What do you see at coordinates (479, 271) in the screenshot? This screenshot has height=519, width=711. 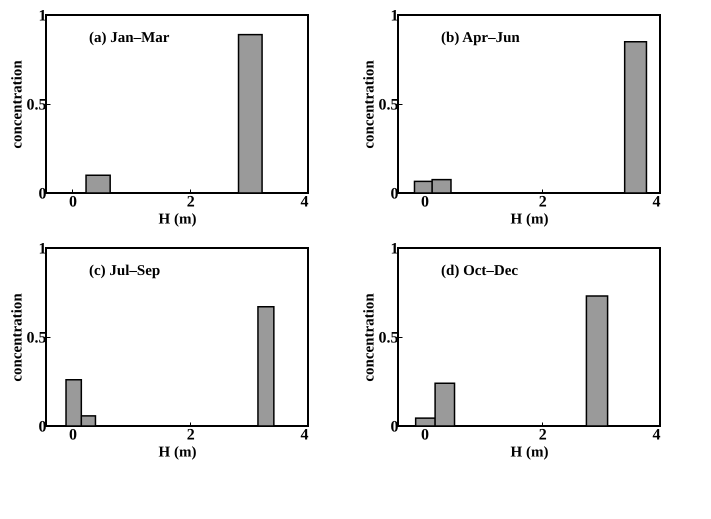 I see `text: (d) Oct–Dec` at bounding box center [479, 271].